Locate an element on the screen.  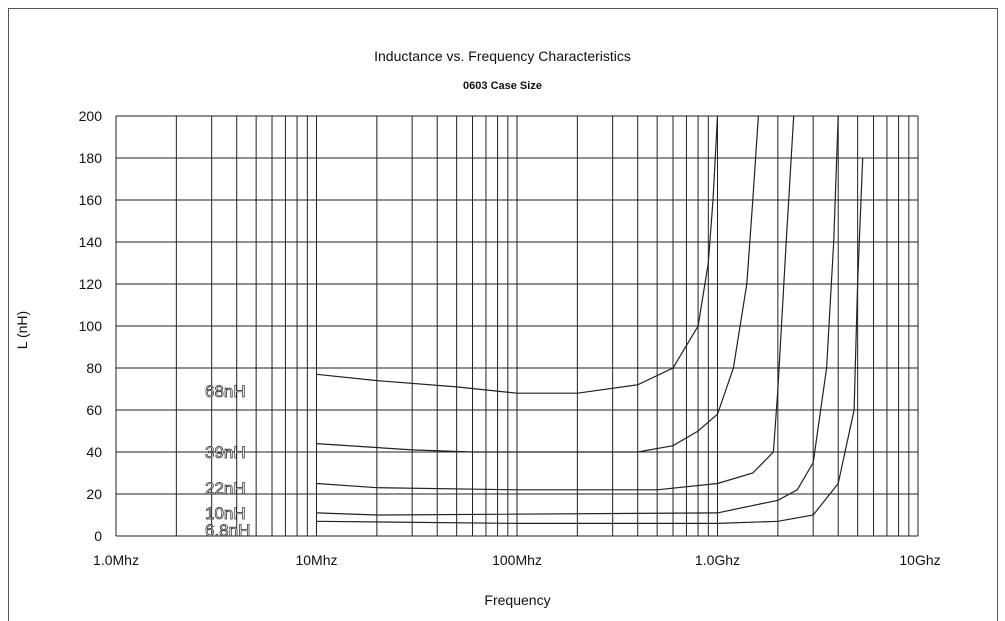
chart-subtitle: 0603 Case Size is located at coordinates (502, 86).